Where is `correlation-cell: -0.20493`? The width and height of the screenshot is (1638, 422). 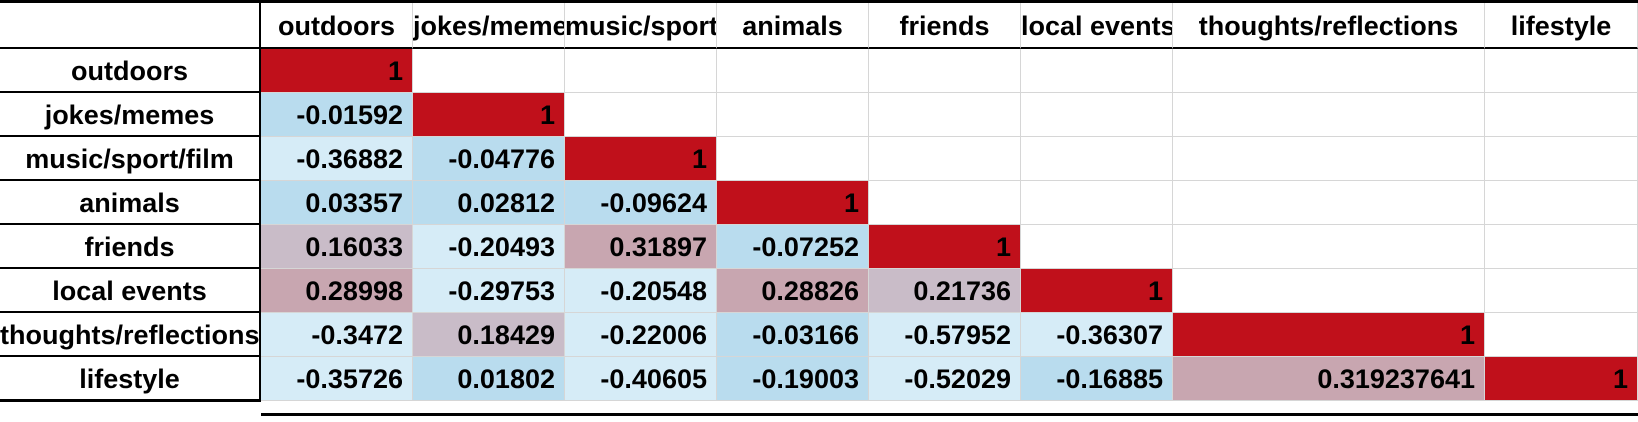
correlation-cell: -0.20493 is located at coordinates (489, 247).